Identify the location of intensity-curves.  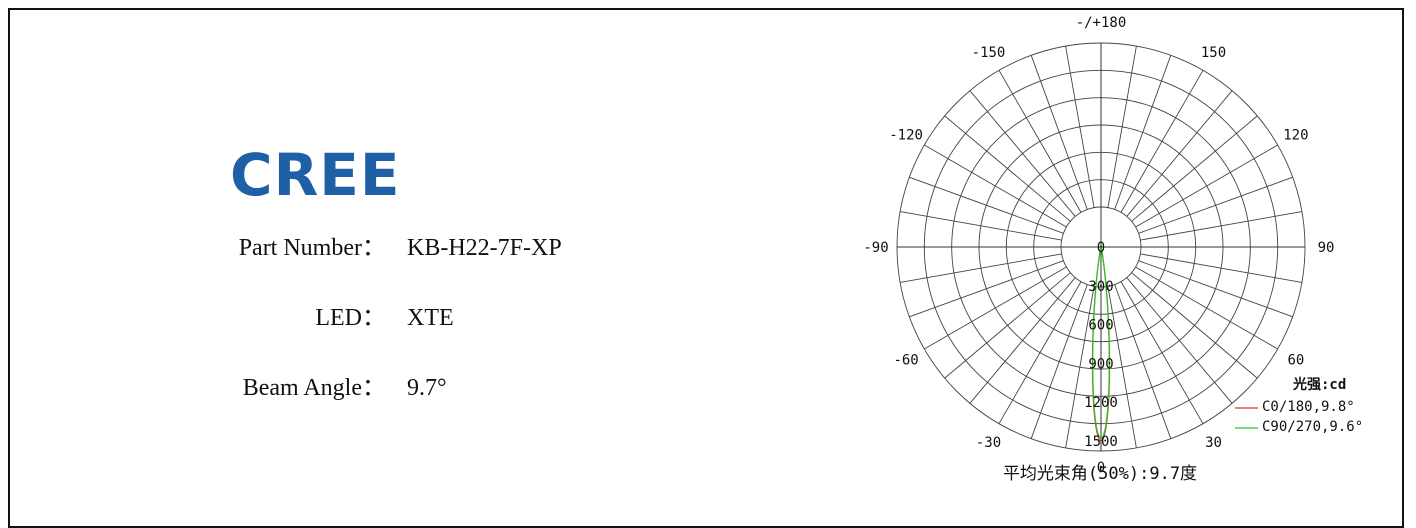
(1101, 344).